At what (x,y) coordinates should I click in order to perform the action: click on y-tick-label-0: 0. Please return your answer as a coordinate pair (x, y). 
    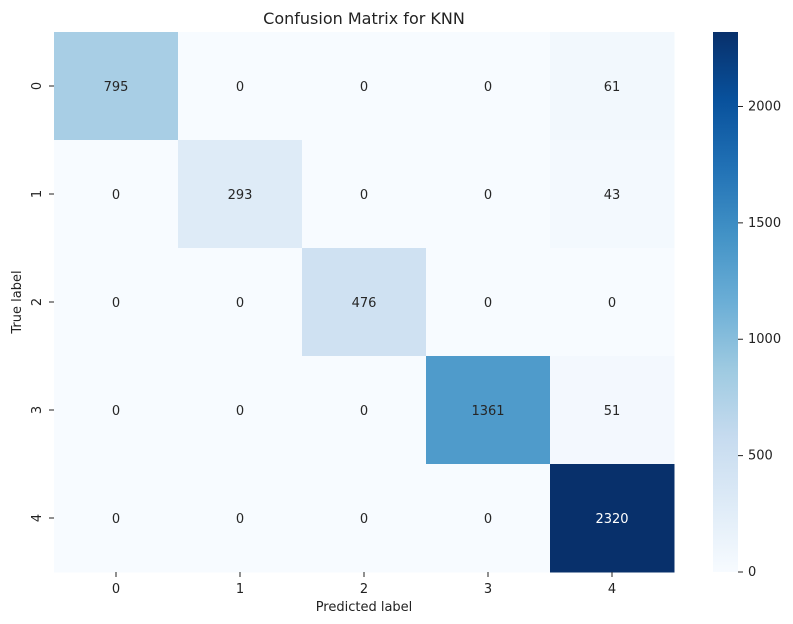
    Looking at the image, I should click on (37, 86).